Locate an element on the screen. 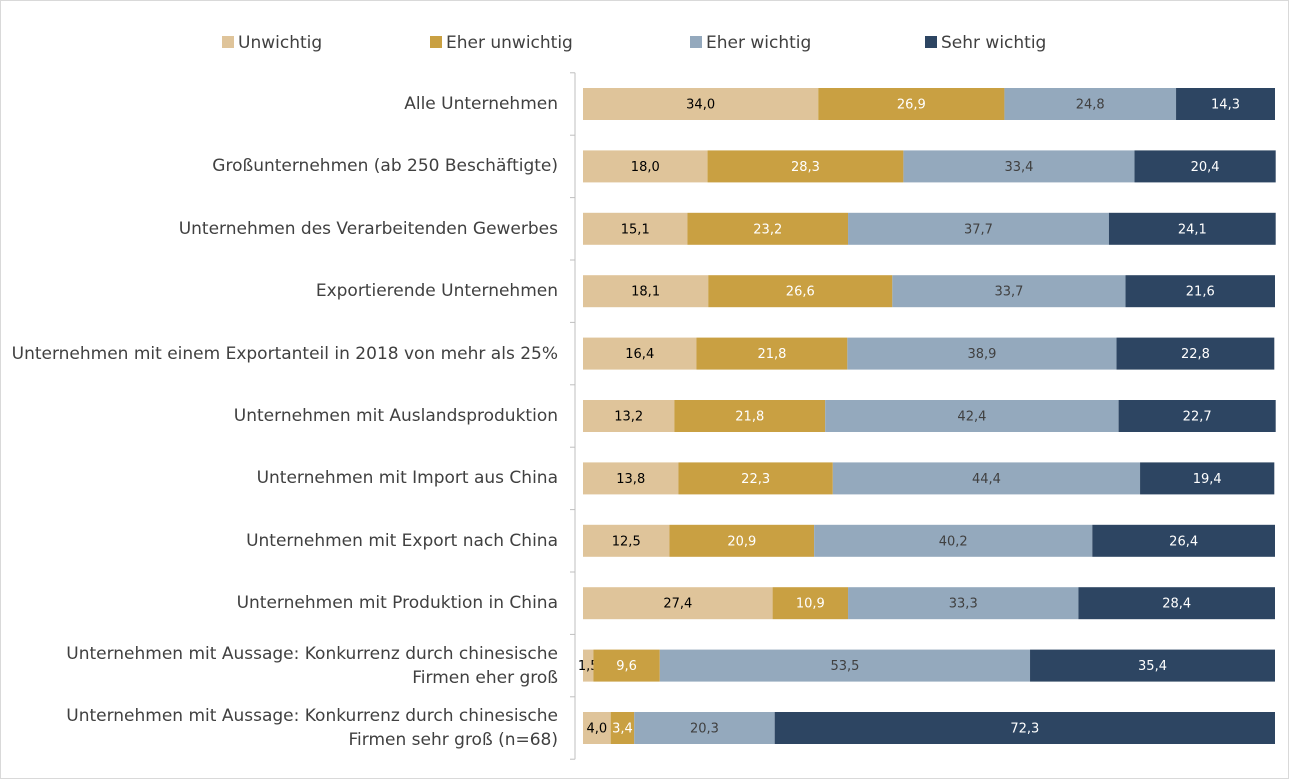 Image resolution: width=1290 pixels, height=780 pixels. value-label: 27,4 is located at coordinates (677, 604).